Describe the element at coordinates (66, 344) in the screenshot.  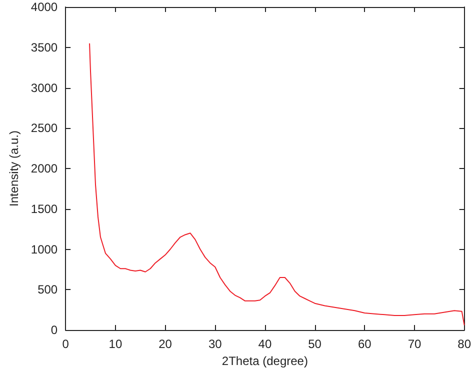
I see `x-tick-label: 0` at that location.